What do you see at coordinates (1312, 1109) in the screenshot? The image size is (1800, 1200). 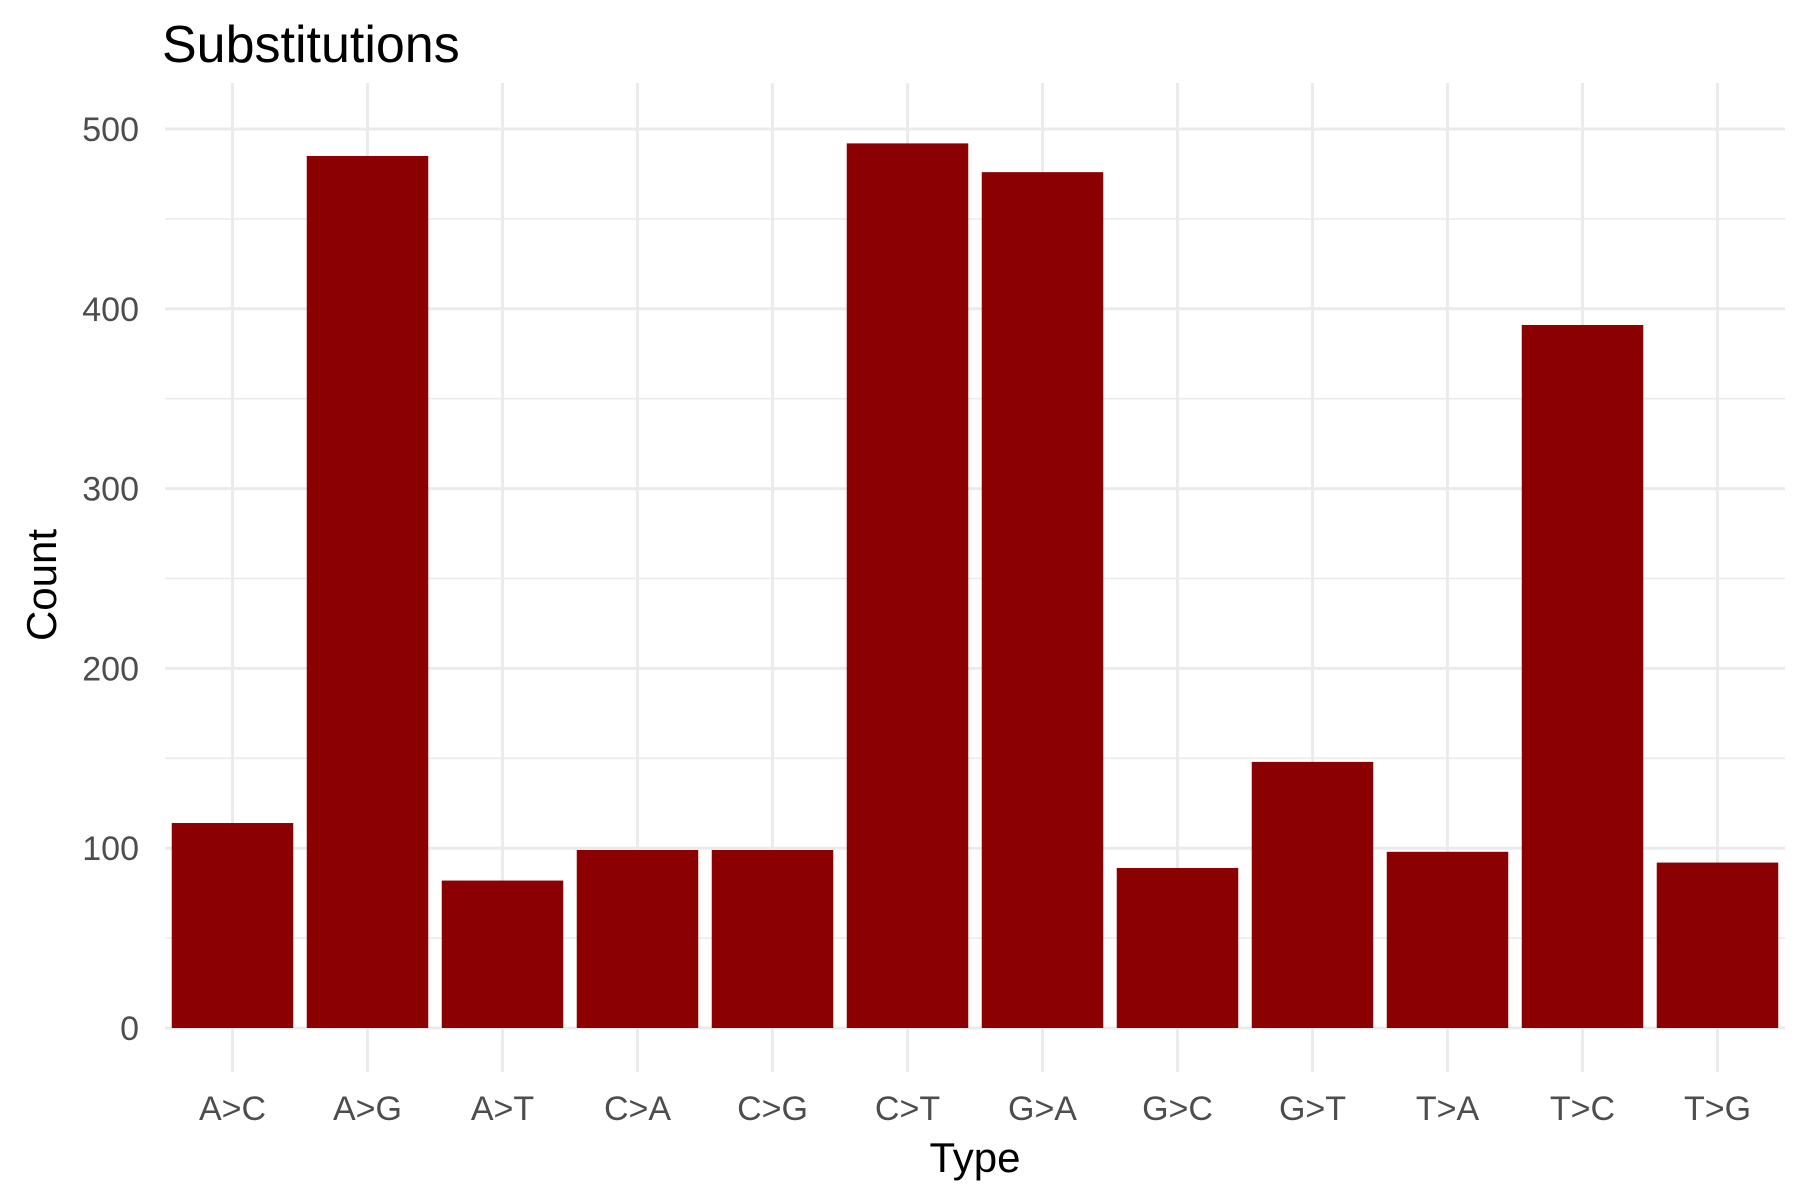 I see `x-tick-label: G>T` at bounding box center [1312, 1109].